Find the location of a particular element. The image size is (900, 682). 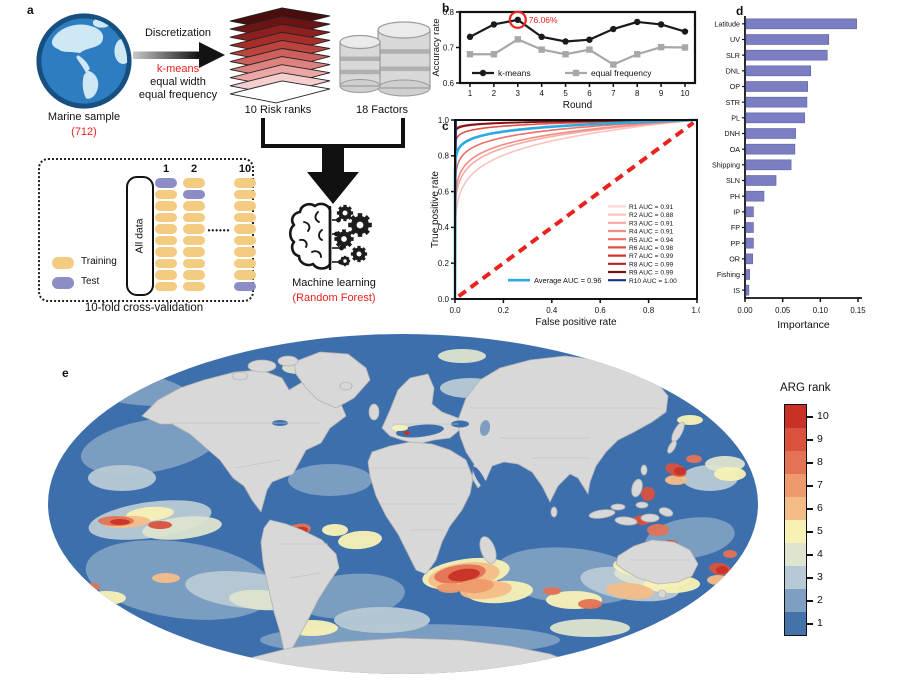

inland-sea is located at coordinates (407, 433).